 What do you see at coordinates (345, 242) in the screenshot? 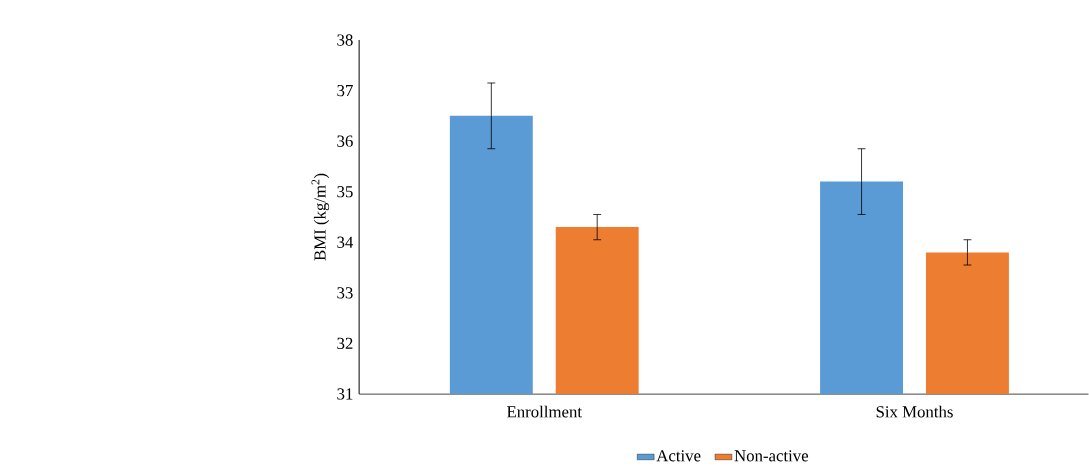
I see `y-tick-label: 34` at bounding box center [345, 242].